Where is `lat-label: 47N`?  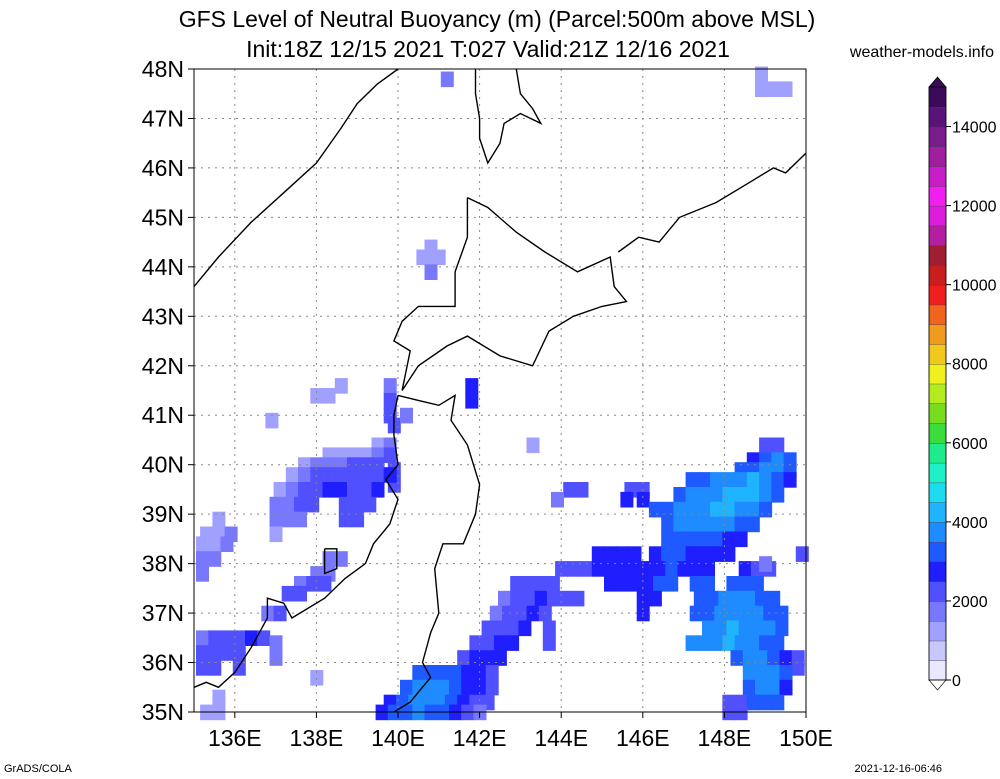 lat-label: 47N is located at coordinates (163, 118).